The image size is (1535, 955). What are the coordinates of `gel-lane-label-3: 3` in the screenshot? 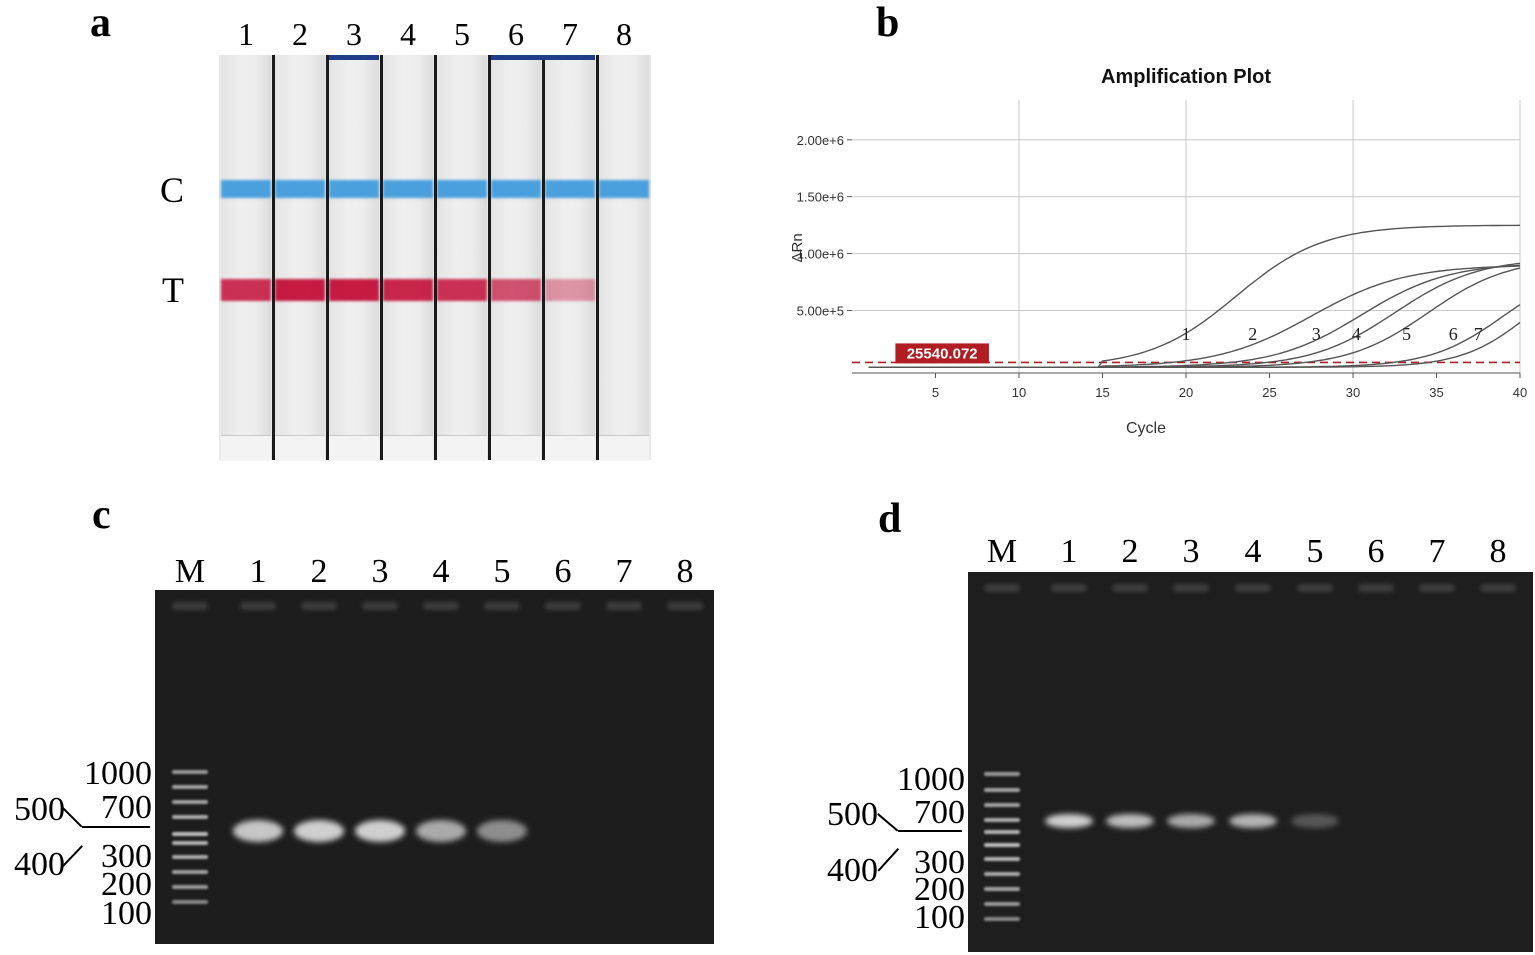 It's located at (380, 571).